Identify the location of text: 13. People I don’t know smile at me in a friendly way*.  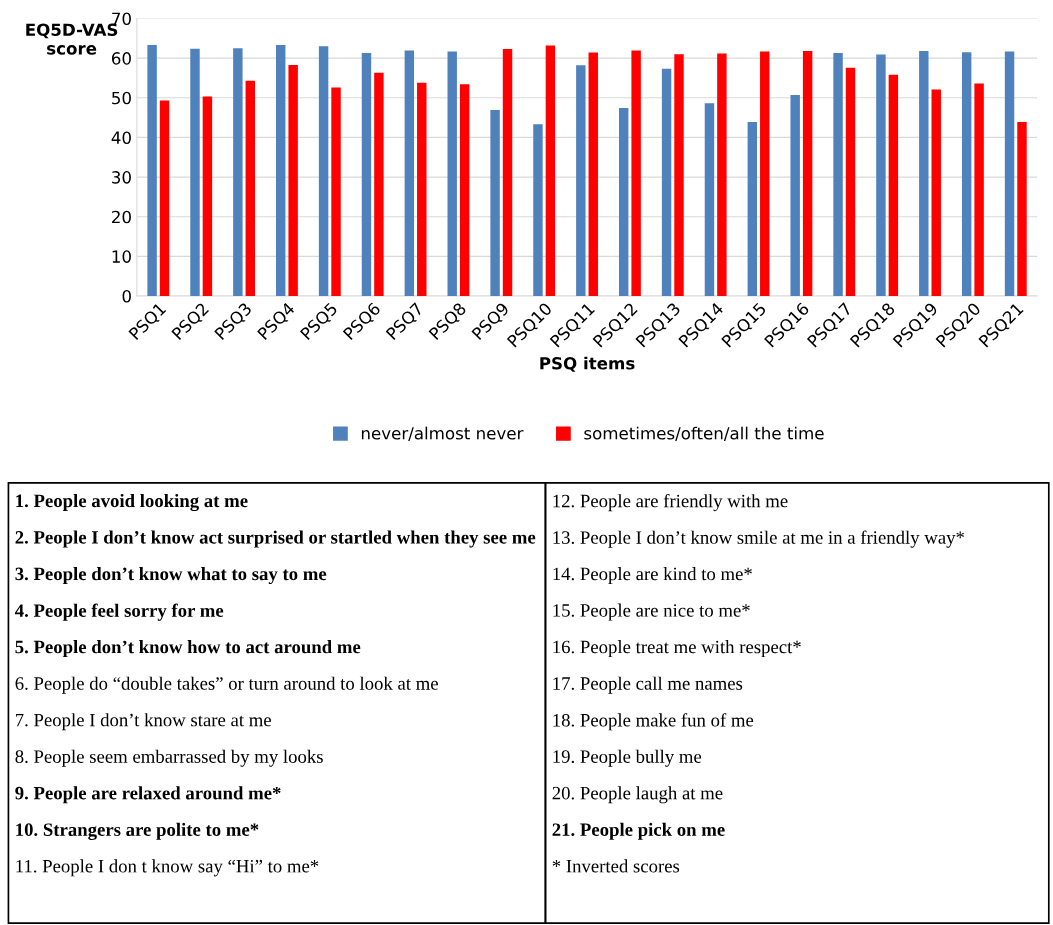
(758, 539).